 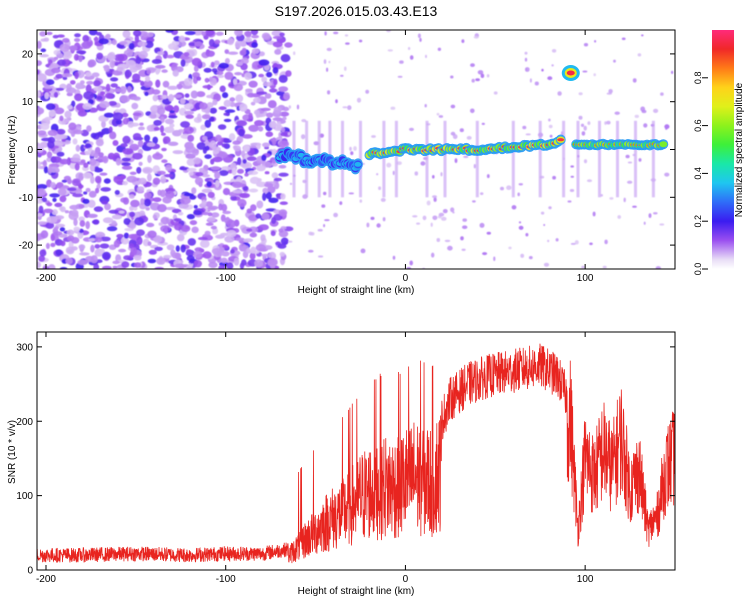 I want to click on colorbar-tick-label: 0.8, so click(x=698, y=78).